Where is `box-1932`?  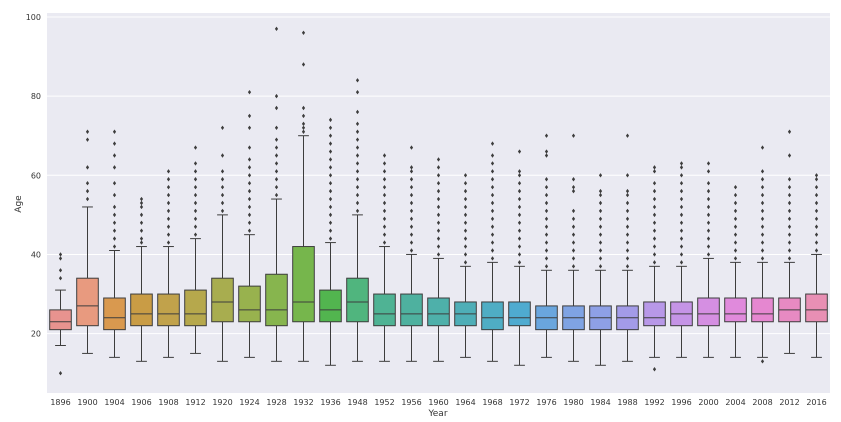
box-1932 is located at coordinates (303, 196).